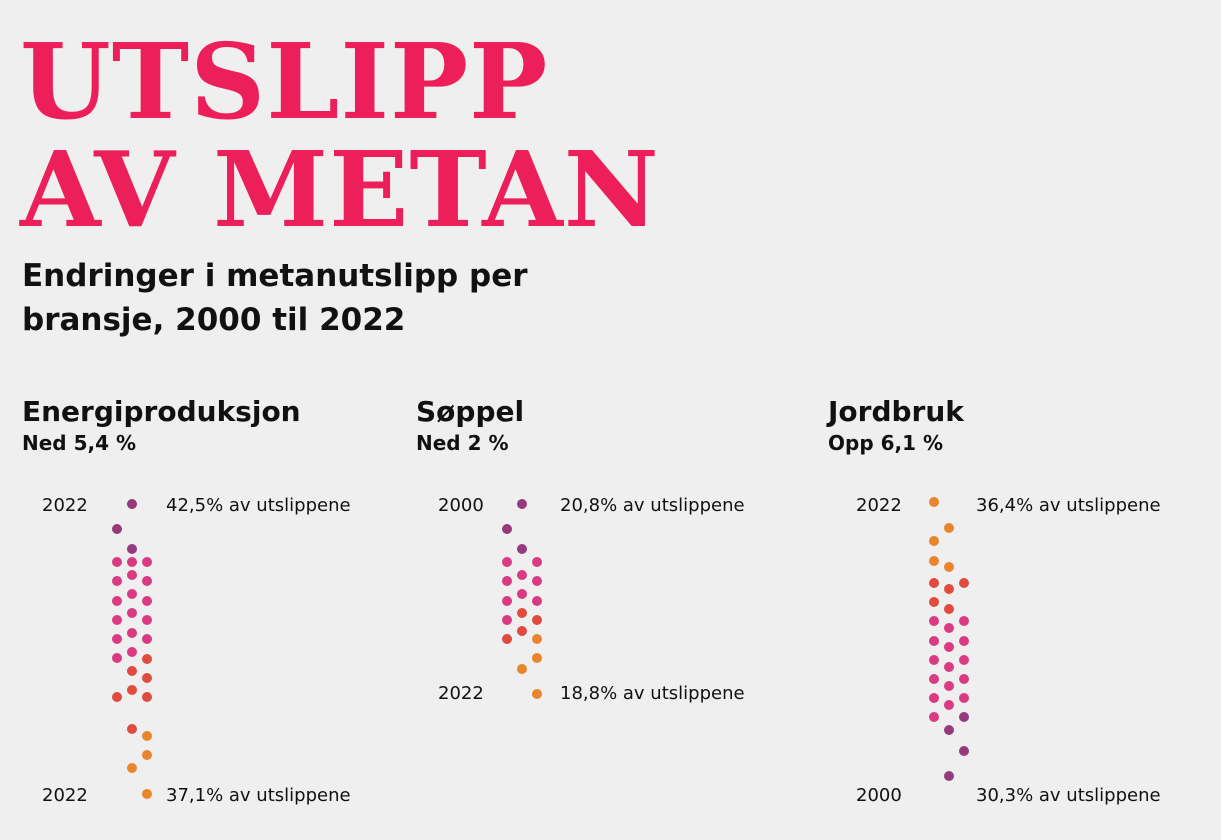 The image size is (1221, 840). I want to click on panel-change: Ned 2 %, so click(462, 443).